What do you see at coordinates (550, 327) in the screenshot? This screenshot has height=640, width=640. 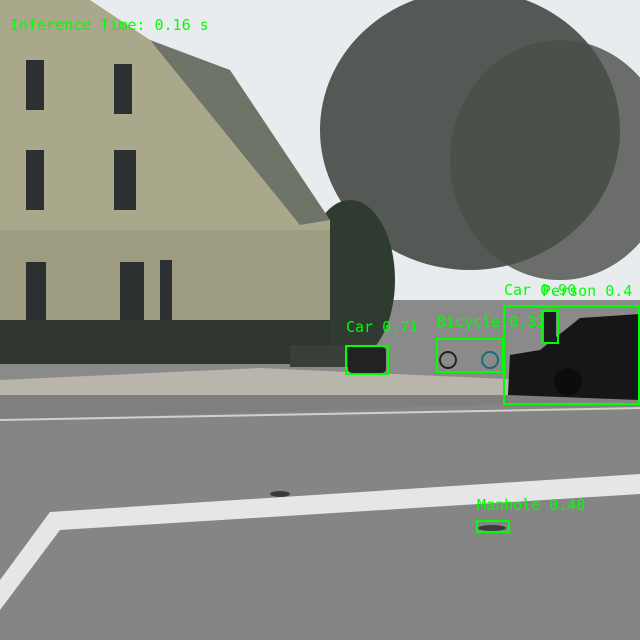 I see `detection-box-person` at bounding box center [550, 327].